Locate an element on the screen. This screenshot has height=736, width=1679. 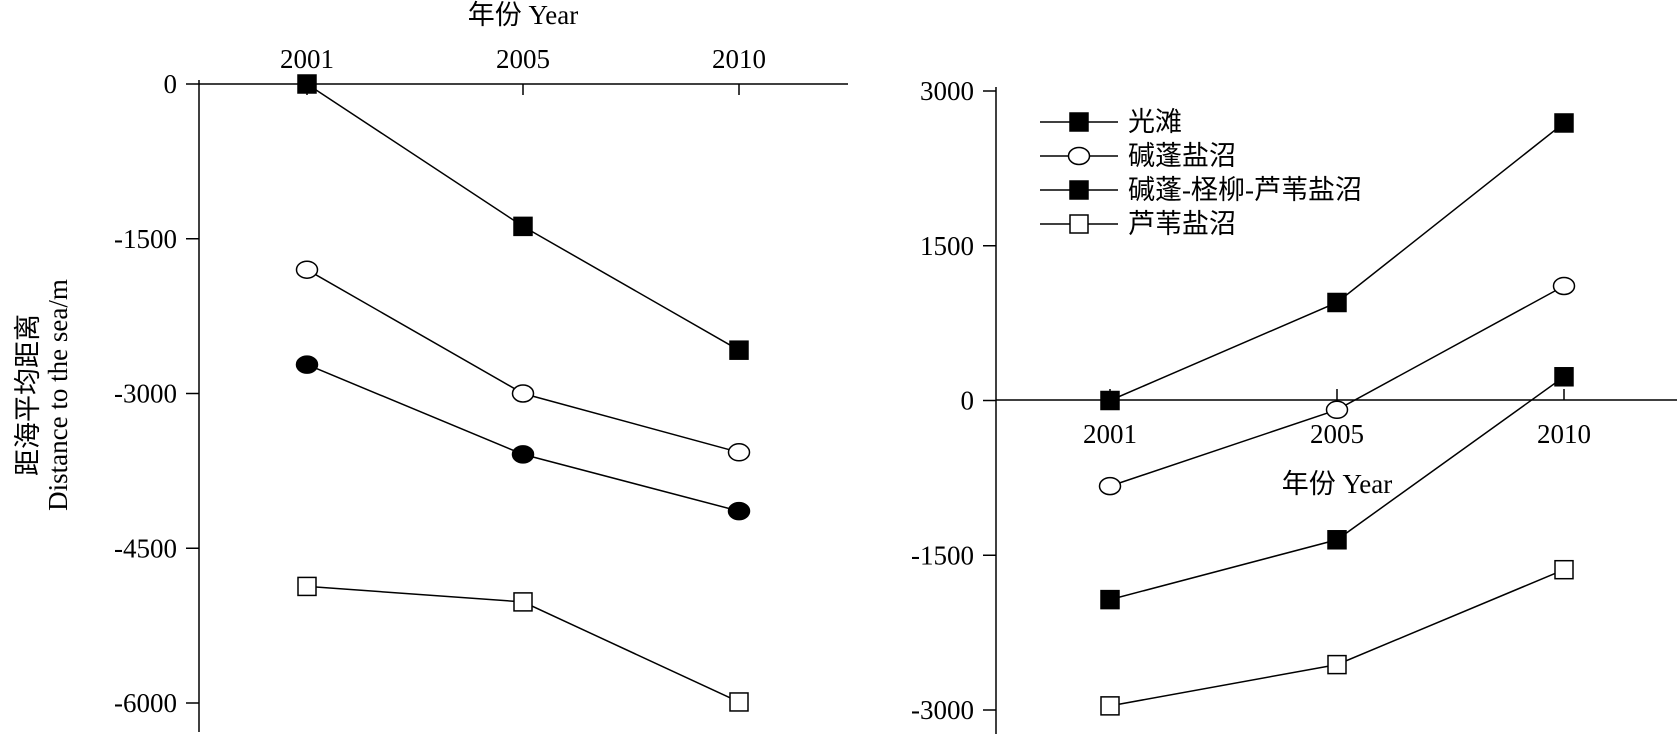
y-tick-label: -4500 is located at coordinates (145, 548).